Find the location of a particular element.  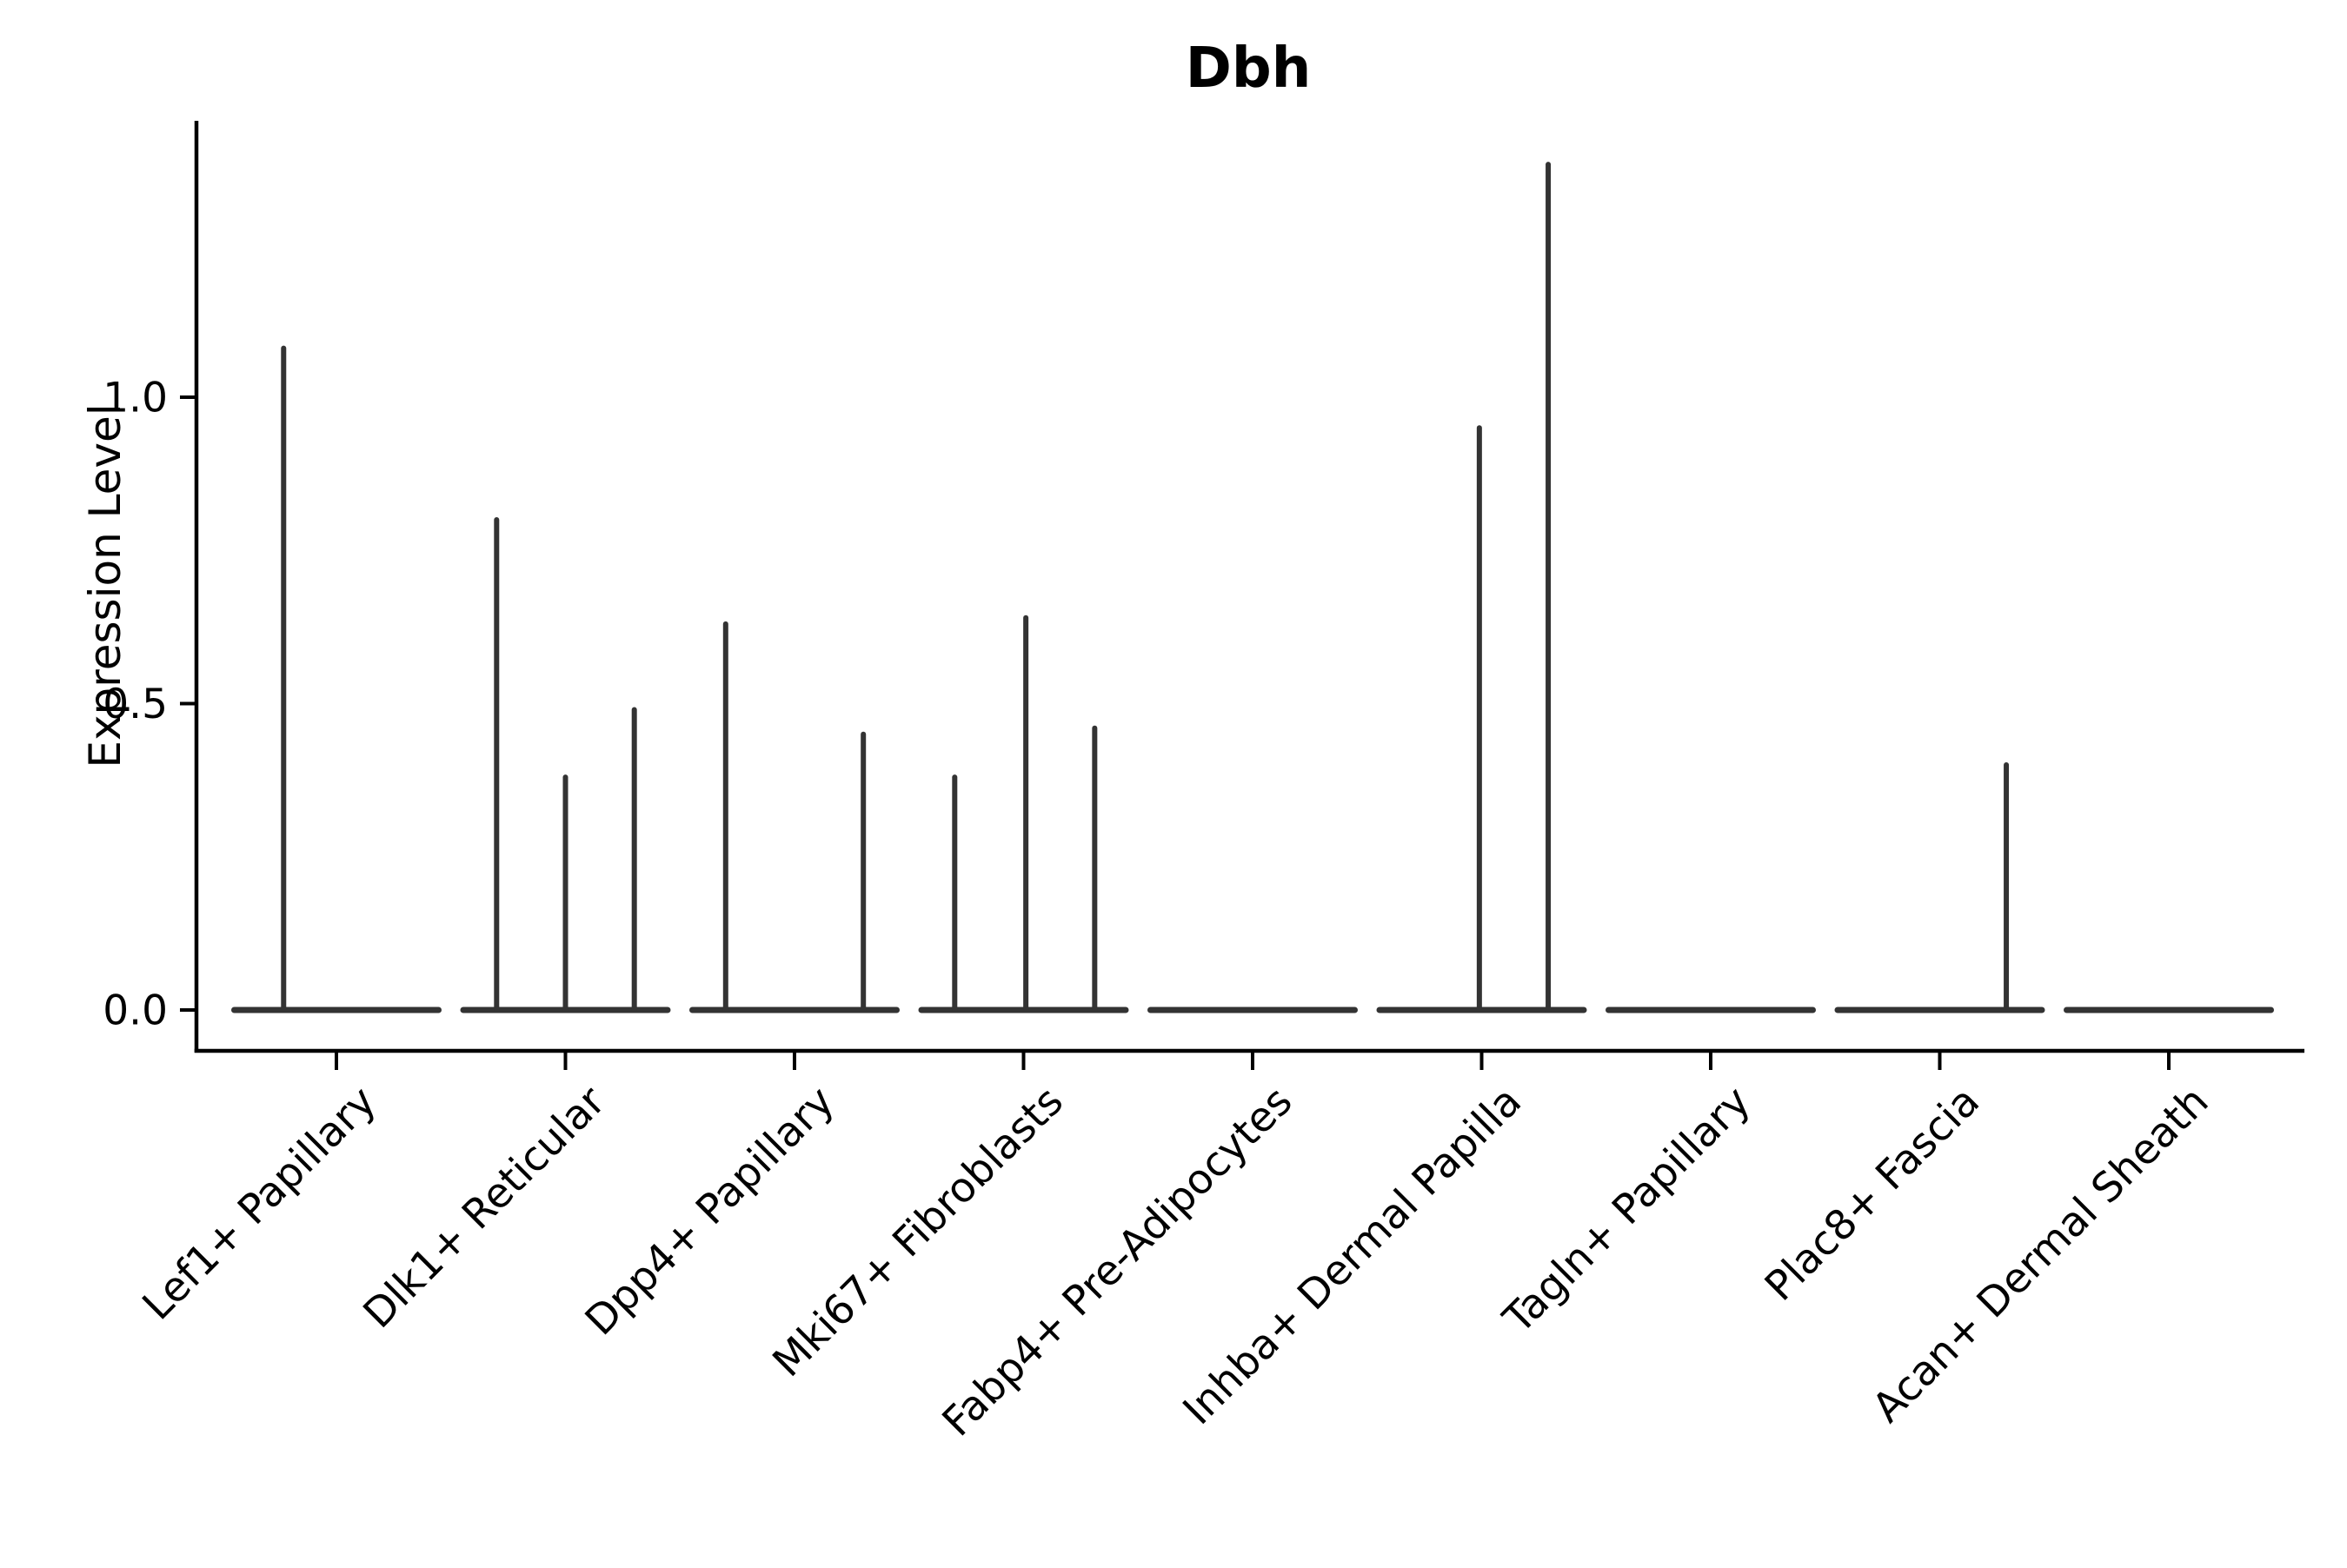

x-tick-label: Plac8+ Fascia is located at coordinates (1872, 1194).